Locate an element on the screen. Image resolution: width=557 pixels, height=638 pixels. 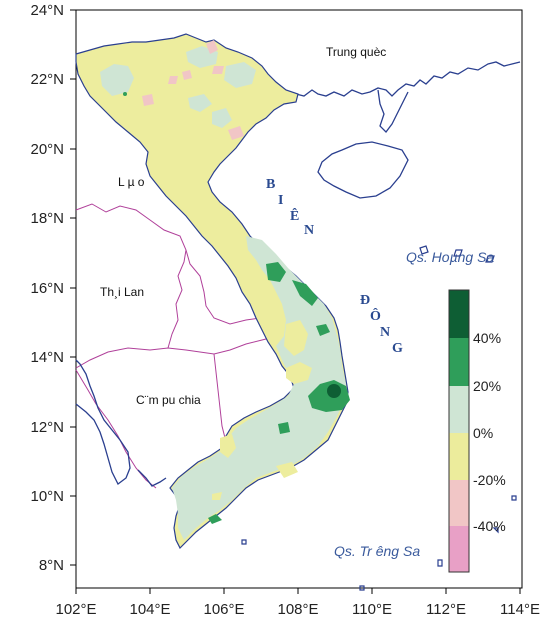
y-tick-label: 8°N is located at coordinates (51, 565).